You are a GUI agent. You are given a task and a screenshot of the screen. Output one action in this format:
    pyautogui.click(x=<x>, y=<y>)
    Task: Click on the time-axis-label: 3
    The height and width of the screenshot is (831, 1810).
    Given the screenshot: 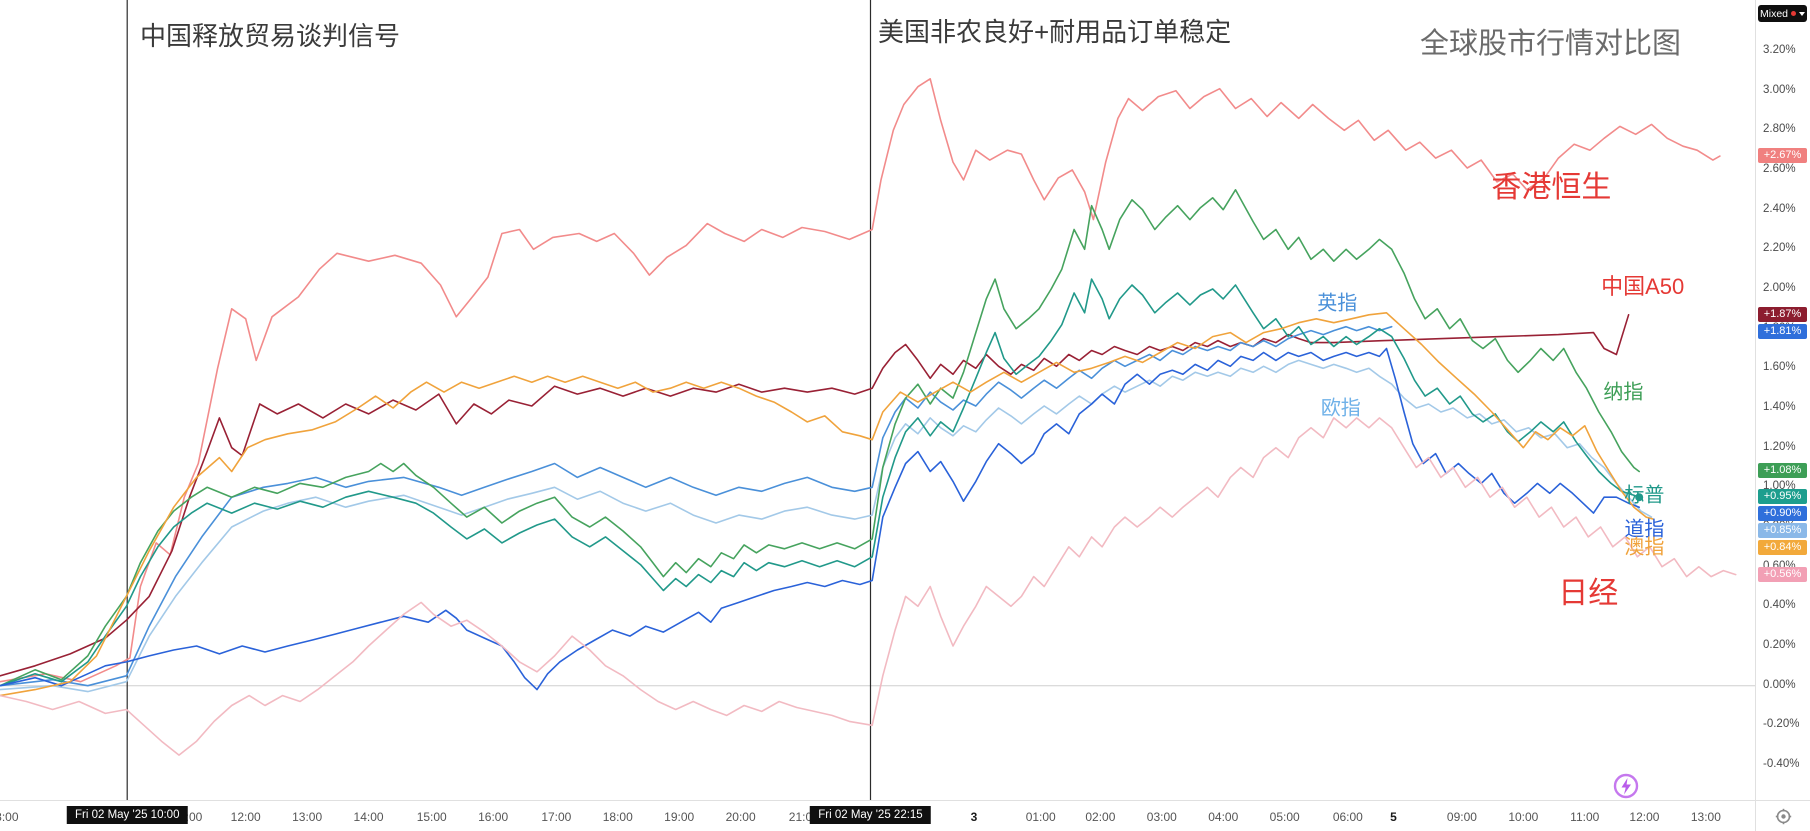 What is the action you would take?
    pyautogui.click(x=974, y=817)
    